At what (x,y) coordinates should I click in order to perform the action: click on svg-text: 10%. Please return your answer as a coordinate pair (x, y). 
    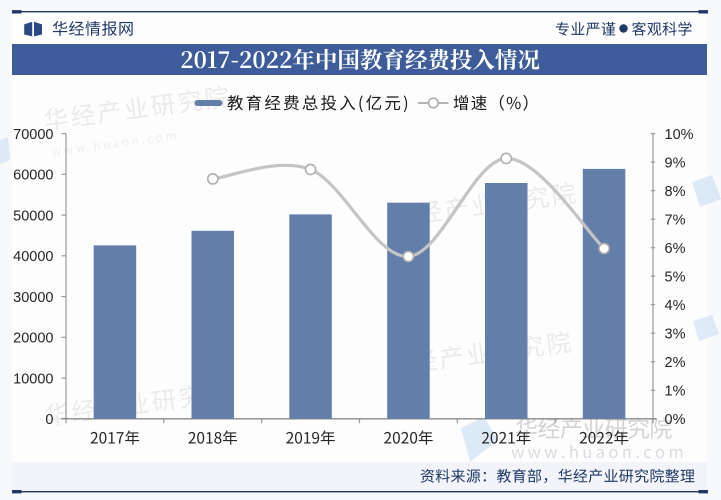
    Looking at the image, I should click on (679, 135).